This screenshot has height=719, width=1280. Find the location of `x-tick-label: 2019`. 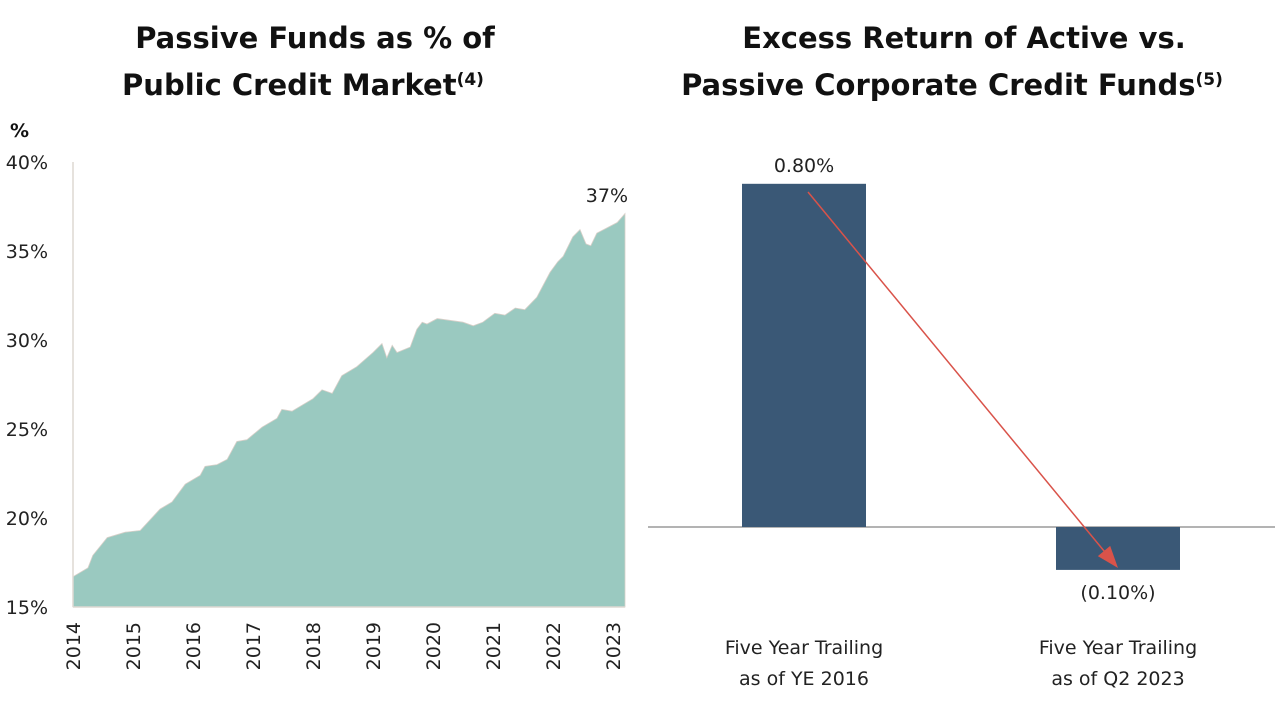

x-tick-label: 2019 is located at coordinates (374, 646).